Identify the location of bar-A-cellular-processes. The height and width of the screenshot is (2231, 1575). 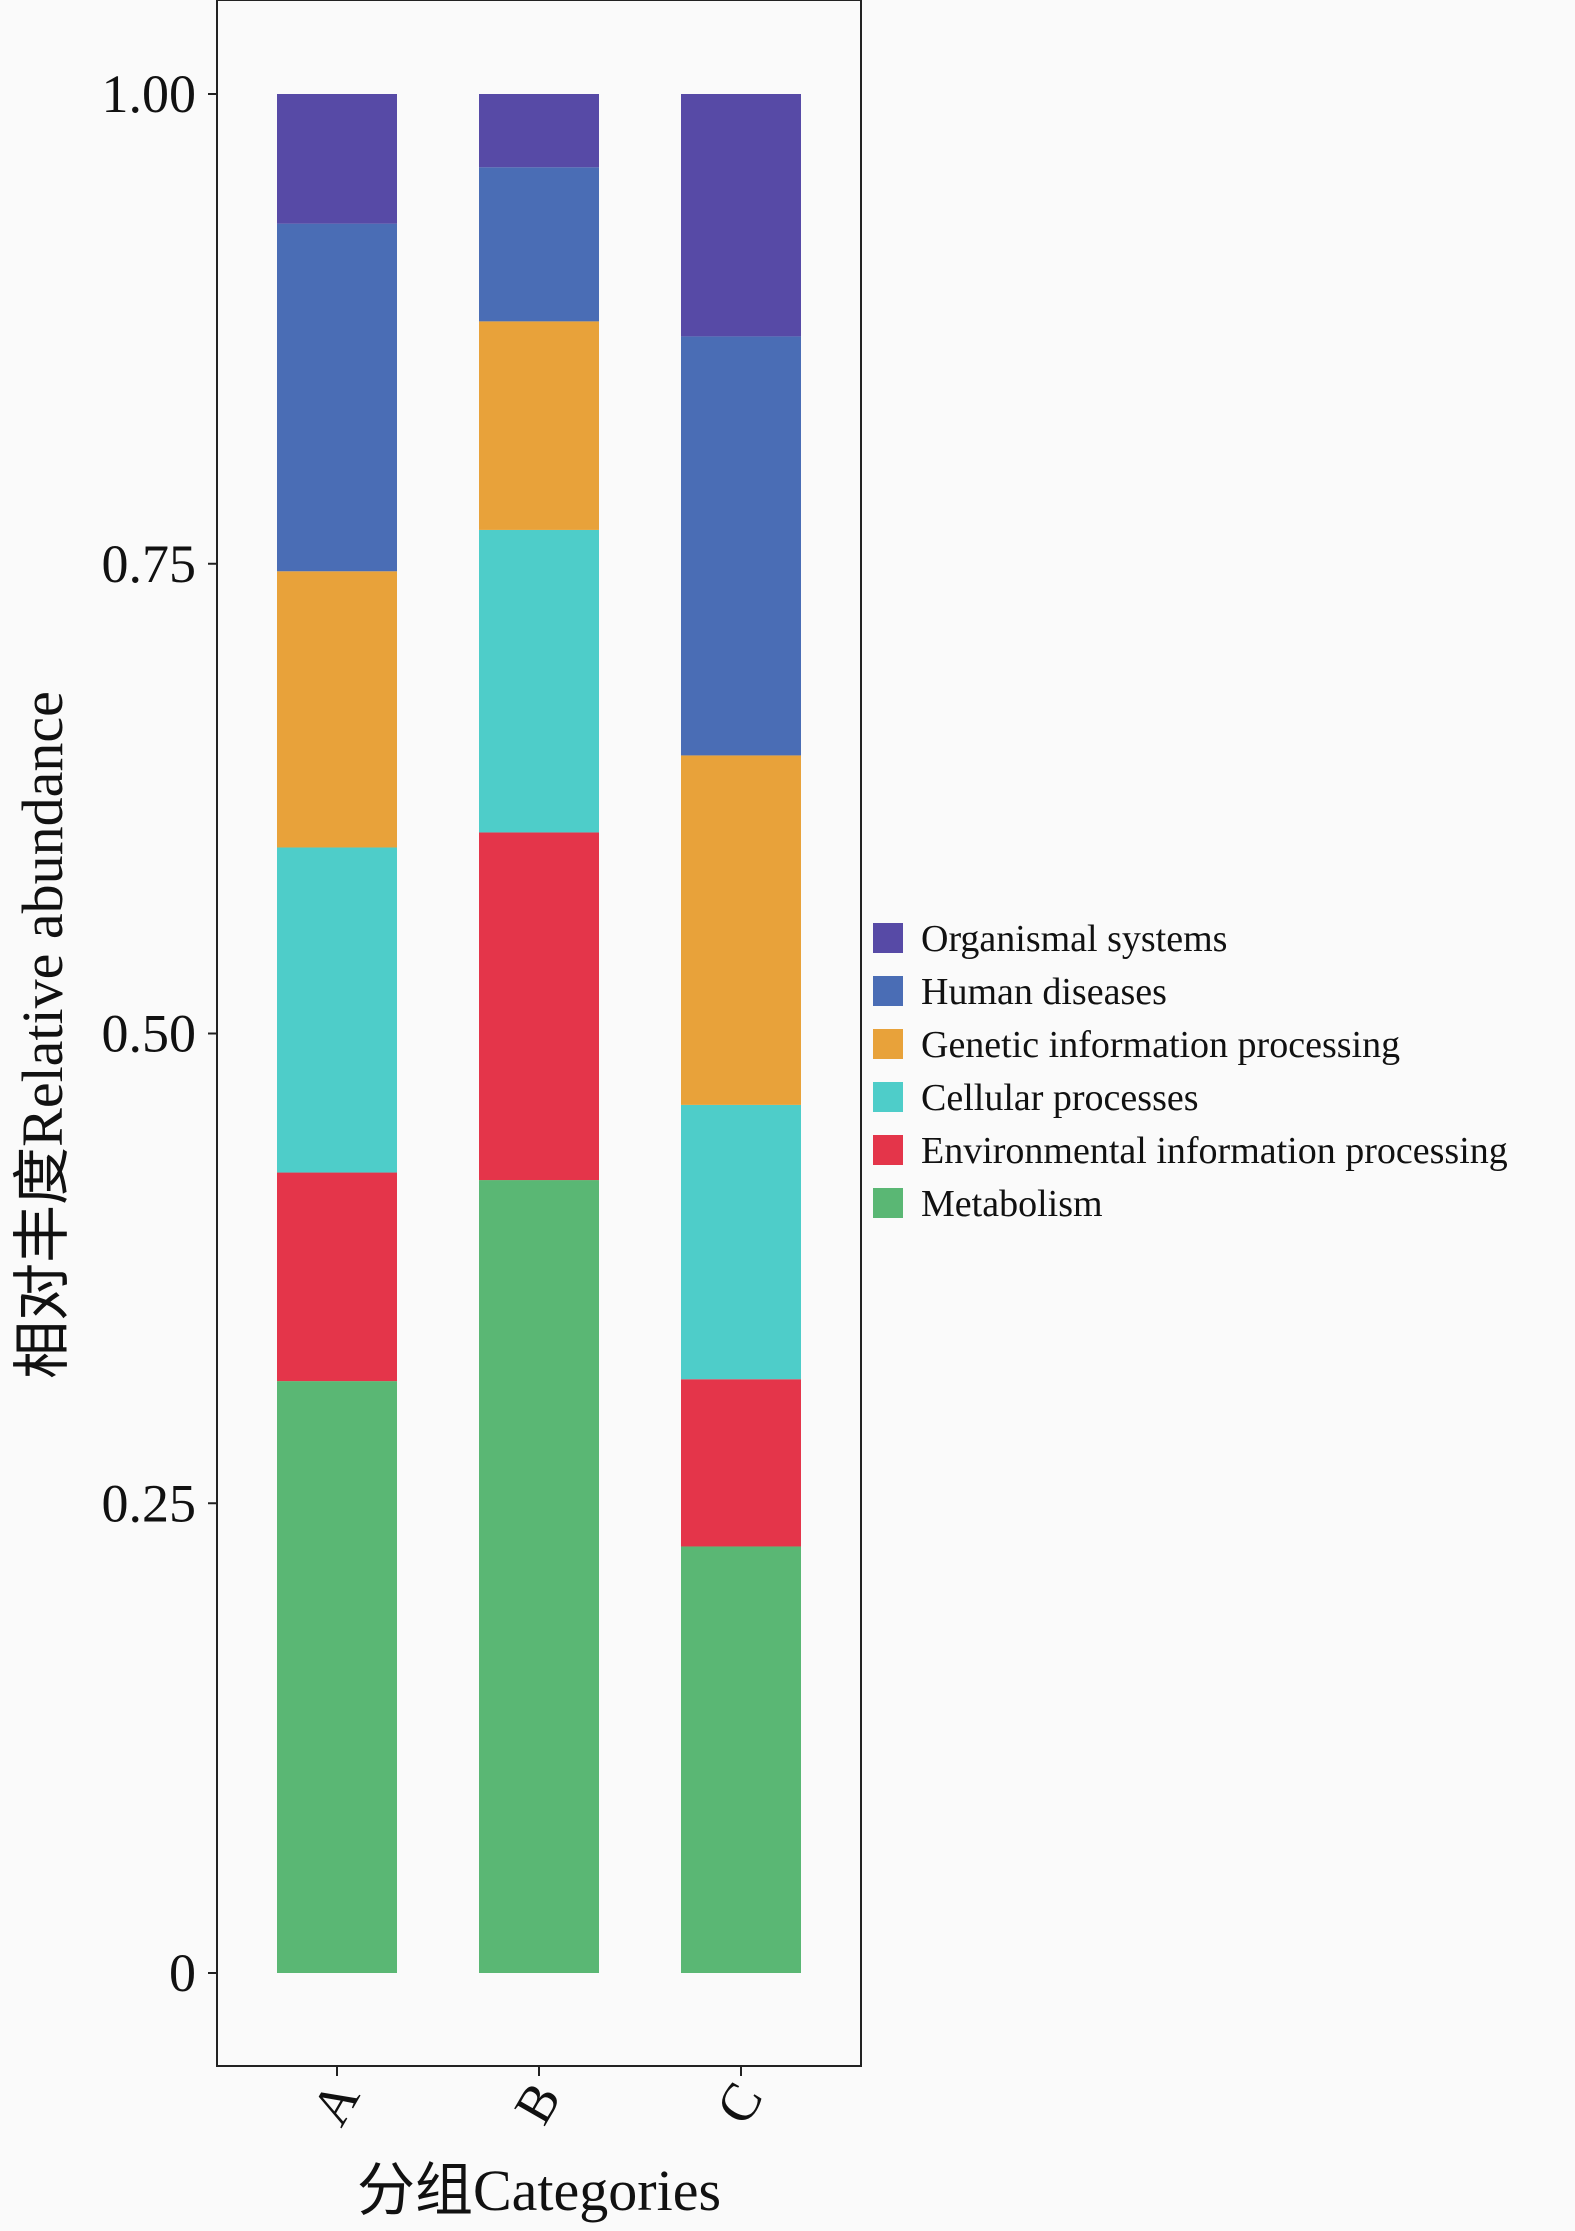
(337, 1010).